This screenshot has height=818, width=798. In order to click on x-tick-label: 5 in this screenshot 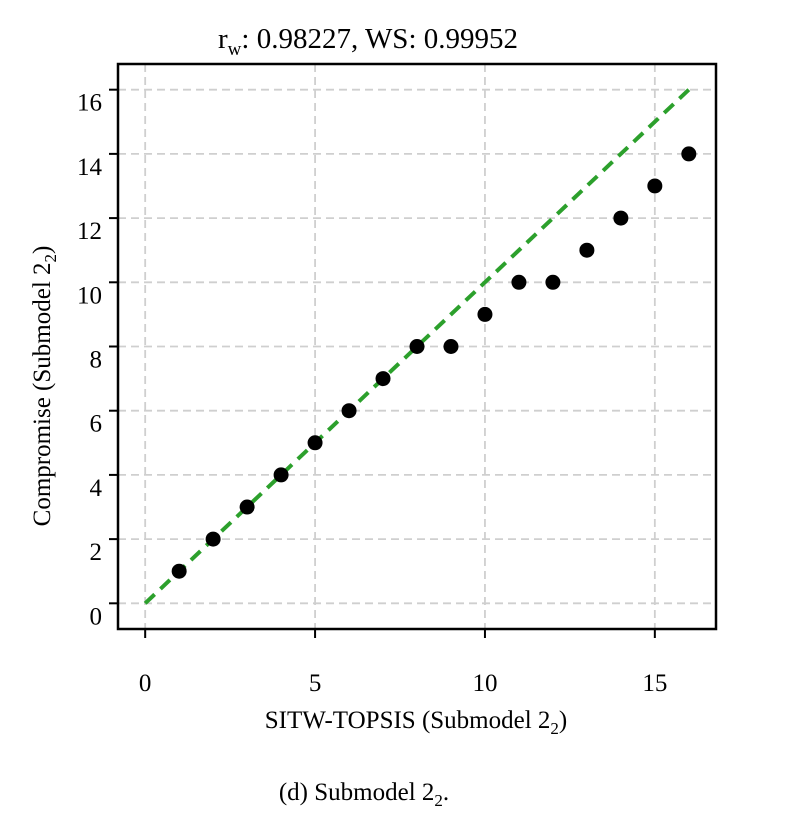, I will do `click(315, 683)`.